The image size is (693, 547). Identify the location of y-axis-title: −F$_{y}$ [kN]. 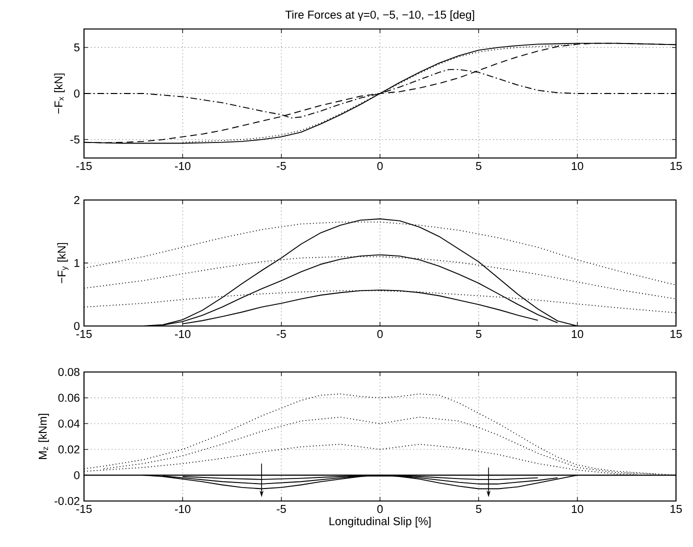
(63, 263).